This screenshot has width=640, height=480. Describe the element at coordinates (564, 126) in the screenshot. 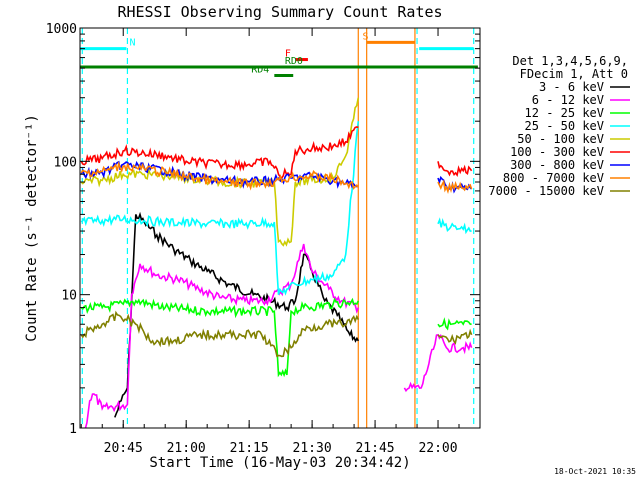

I see `legend-label-3: 25 - 50 keV` at that location.